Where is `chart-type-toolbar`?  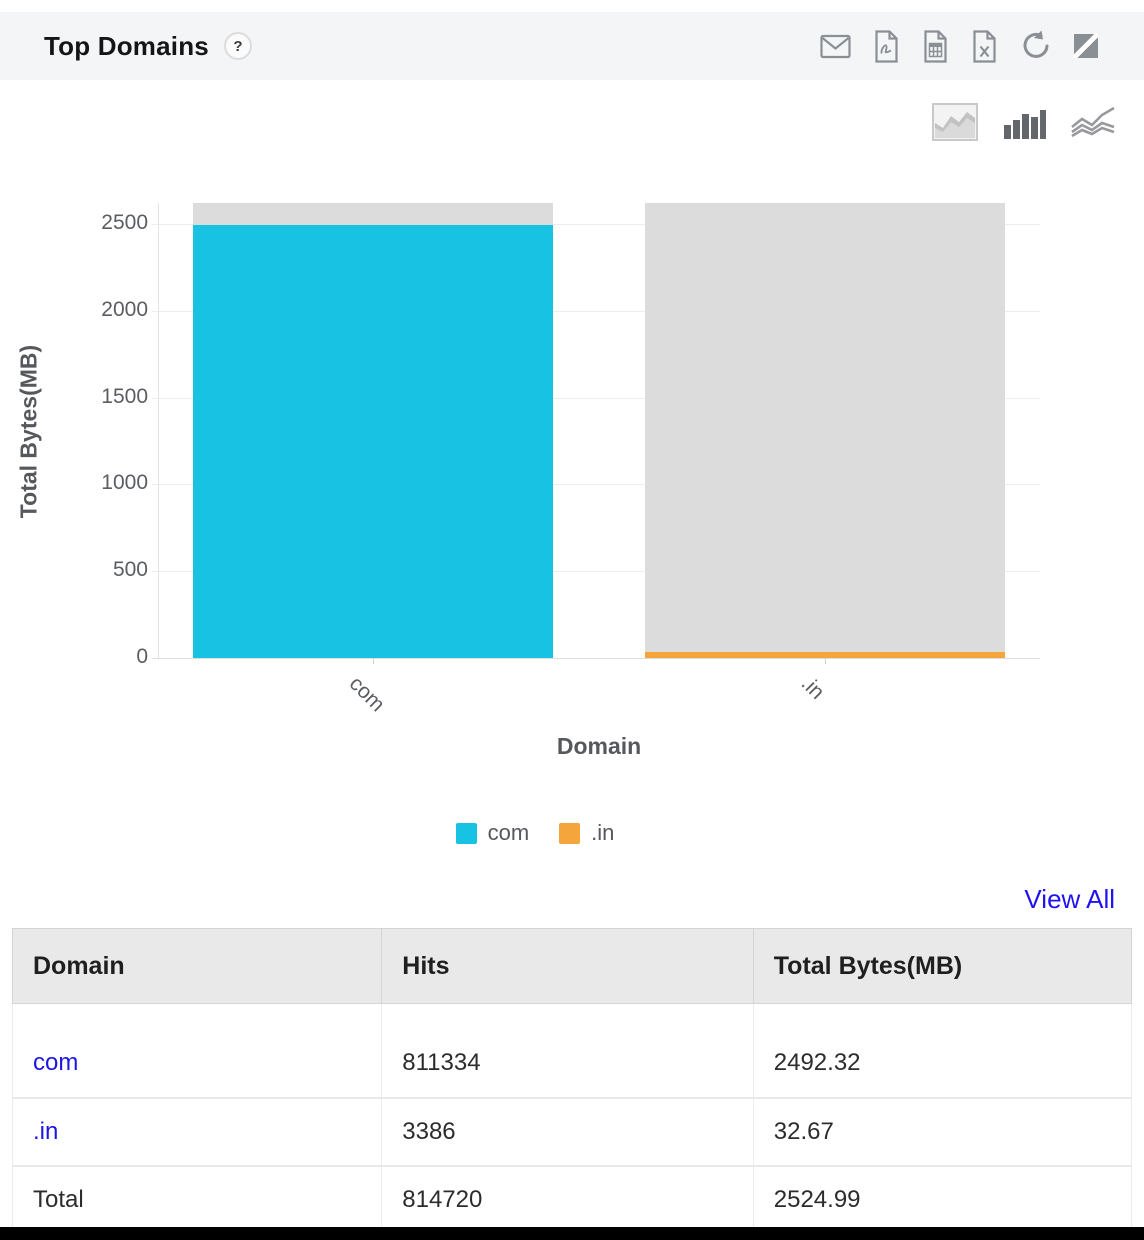
chart-type-toolbar is located at coordinates (1024, 122).